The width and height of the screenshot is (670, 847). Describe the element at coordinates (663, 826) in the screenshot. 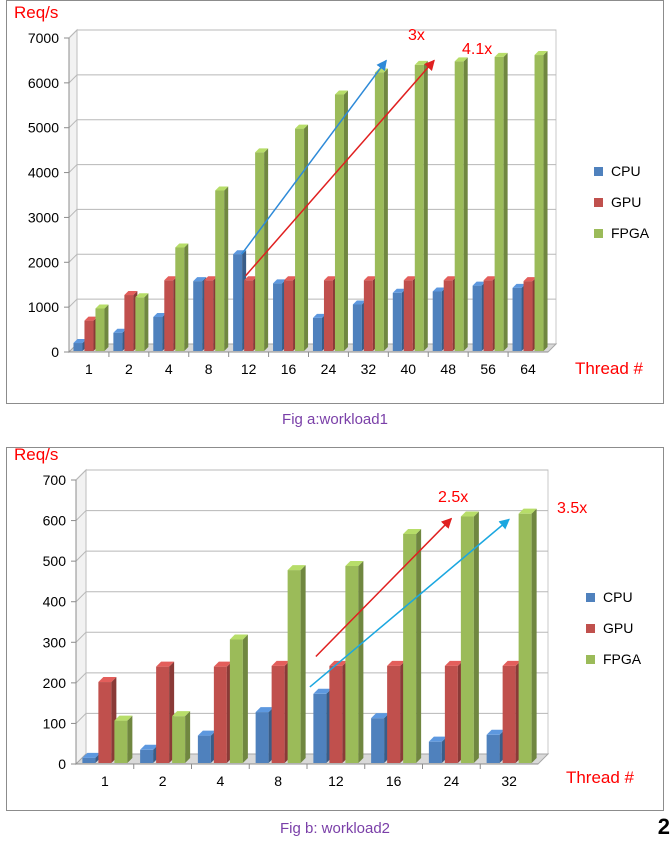

I see `page-number: 2` at that location.